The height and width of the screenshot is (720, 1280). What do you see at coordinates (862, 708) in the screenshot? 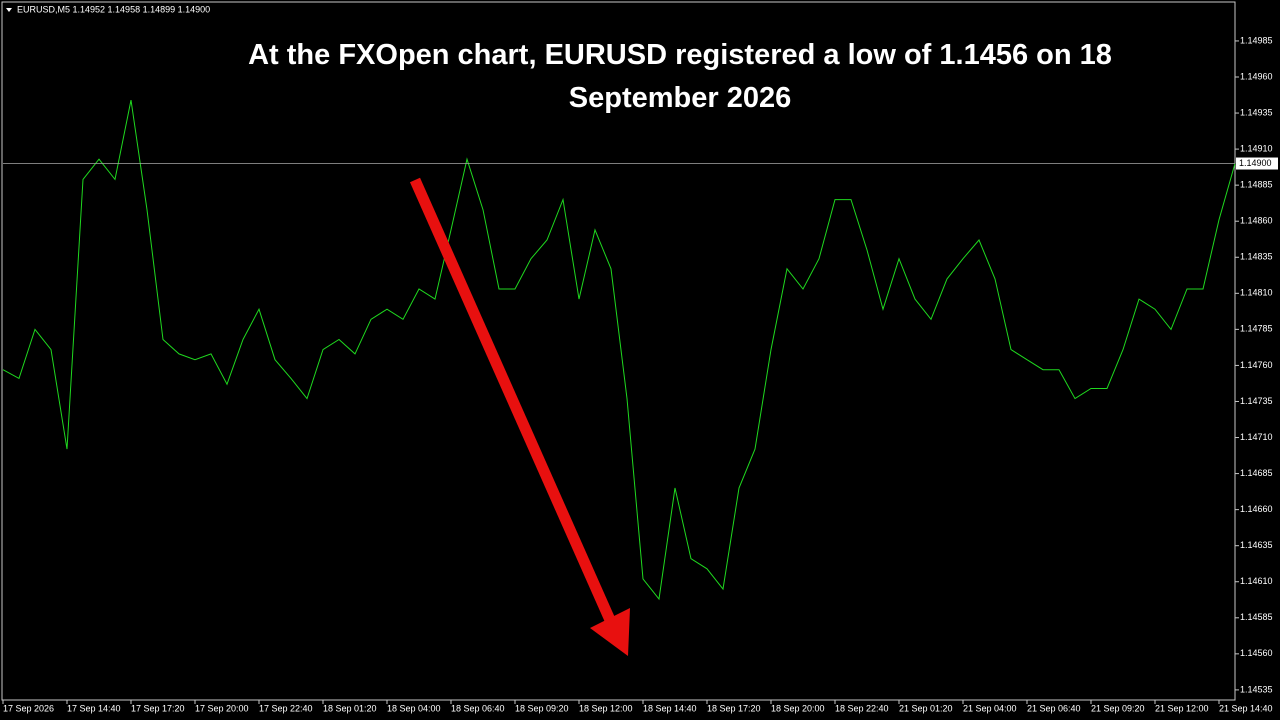
I see `x-tick-label: 18 Sep 22:40` at bounding box center [862, 708].